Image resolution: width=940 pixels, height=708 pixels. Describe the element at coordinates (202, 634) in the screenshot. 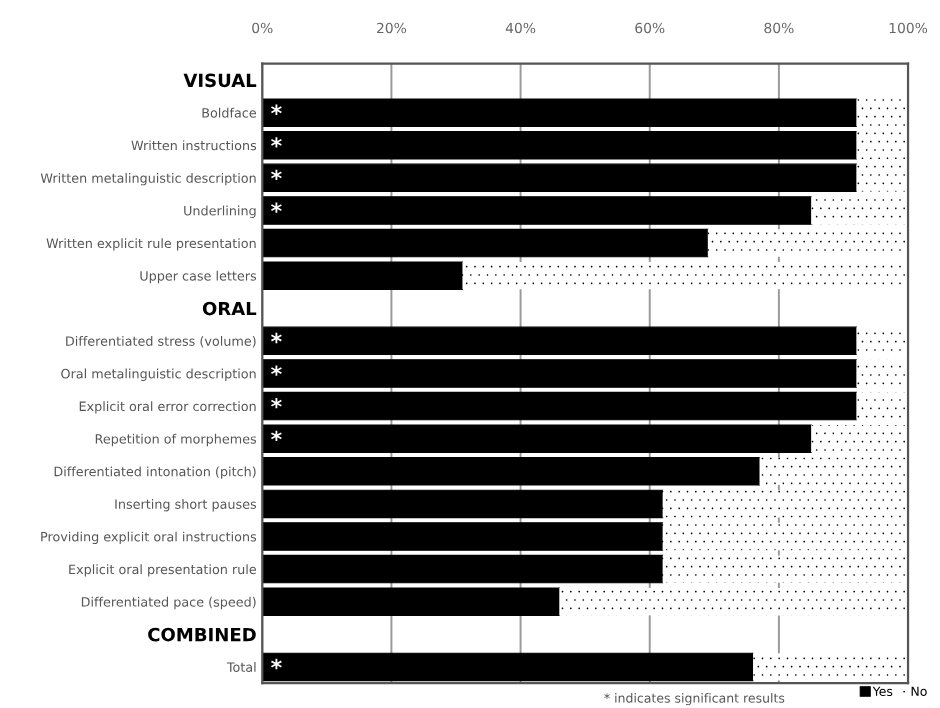

I see `y-tick-label: COMBINED` at that location.